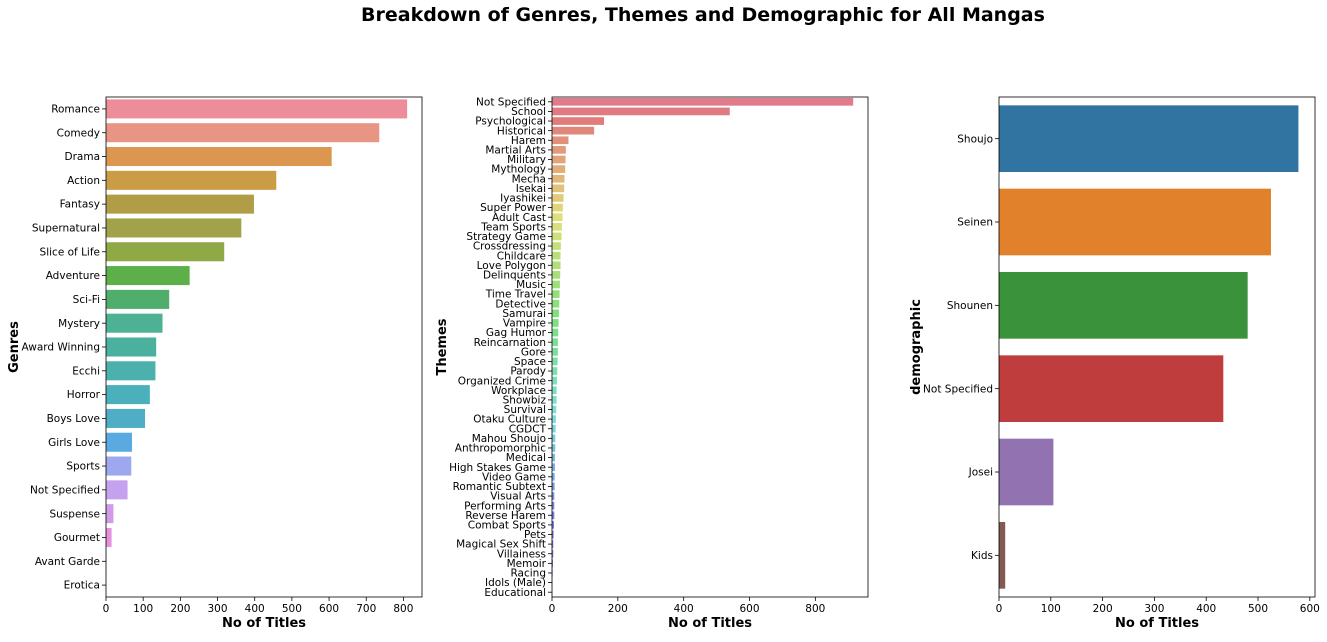  Describe the element at coordinates (554, 429) in the screenshot. I see `bar-cgdct` at that location.